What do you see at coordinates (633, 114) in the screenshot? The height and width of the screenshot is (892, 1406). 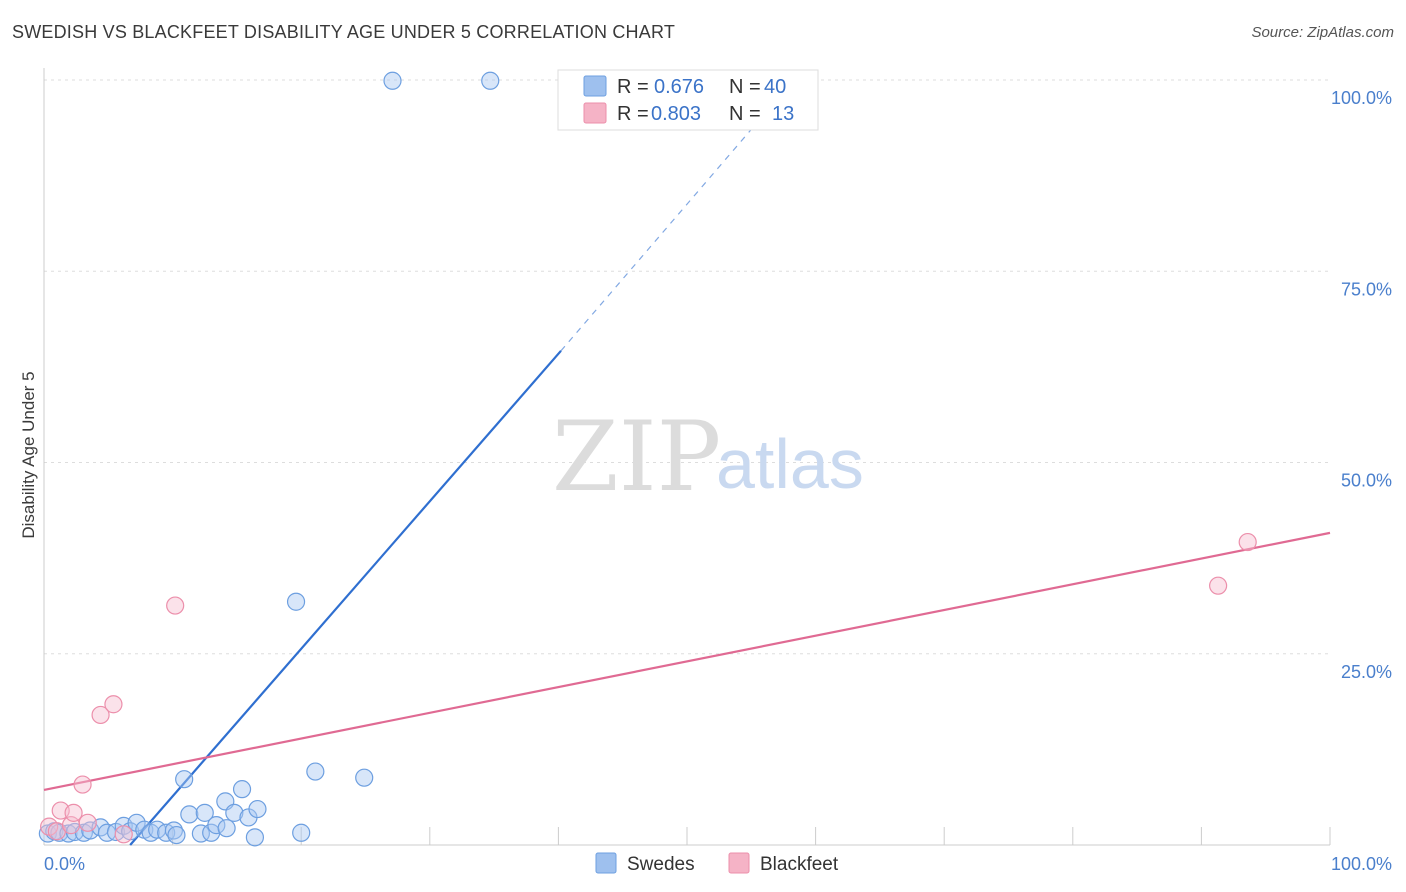 I see `legend-r-label-blackfeet: R =` at bounding box center [633, 114].